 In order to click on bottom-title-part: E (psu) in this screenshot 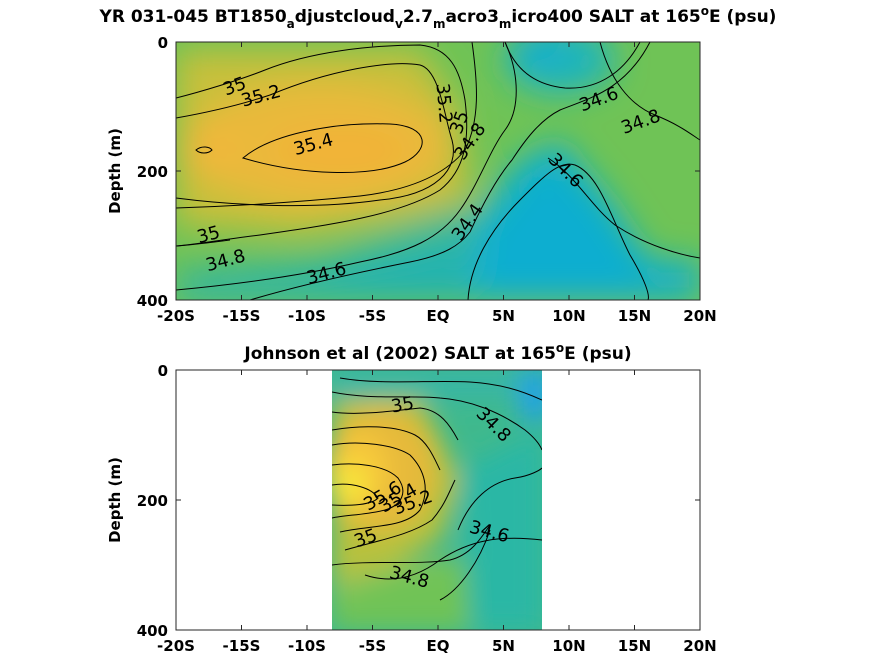, I will do `click(597, 354)`.